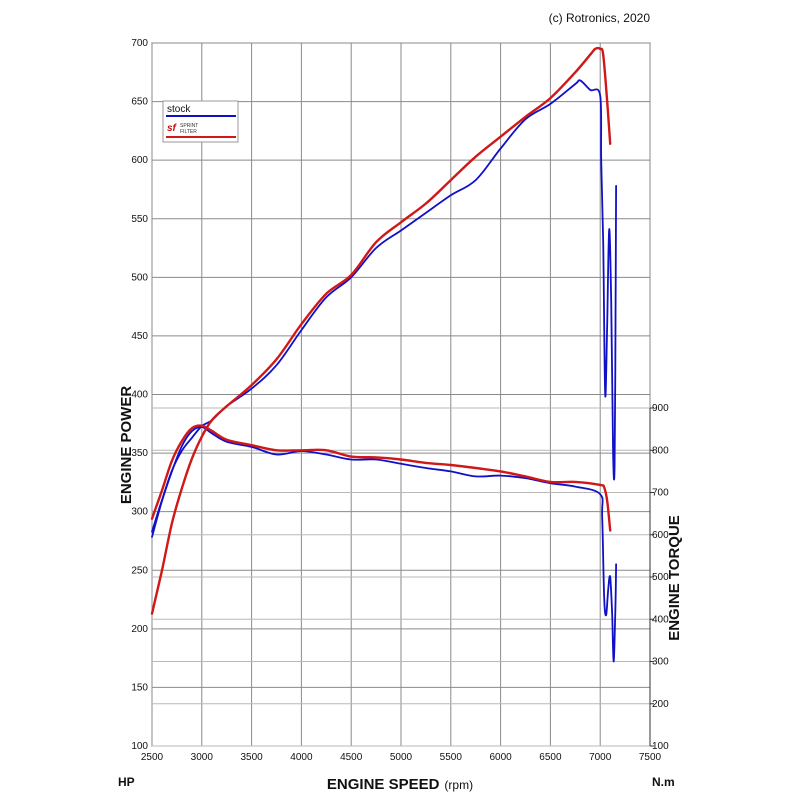  What do you see at coordinates (202, 757) in the screenshot?
I see `x-tick-label: 3000` at bounding box center [202, 757].